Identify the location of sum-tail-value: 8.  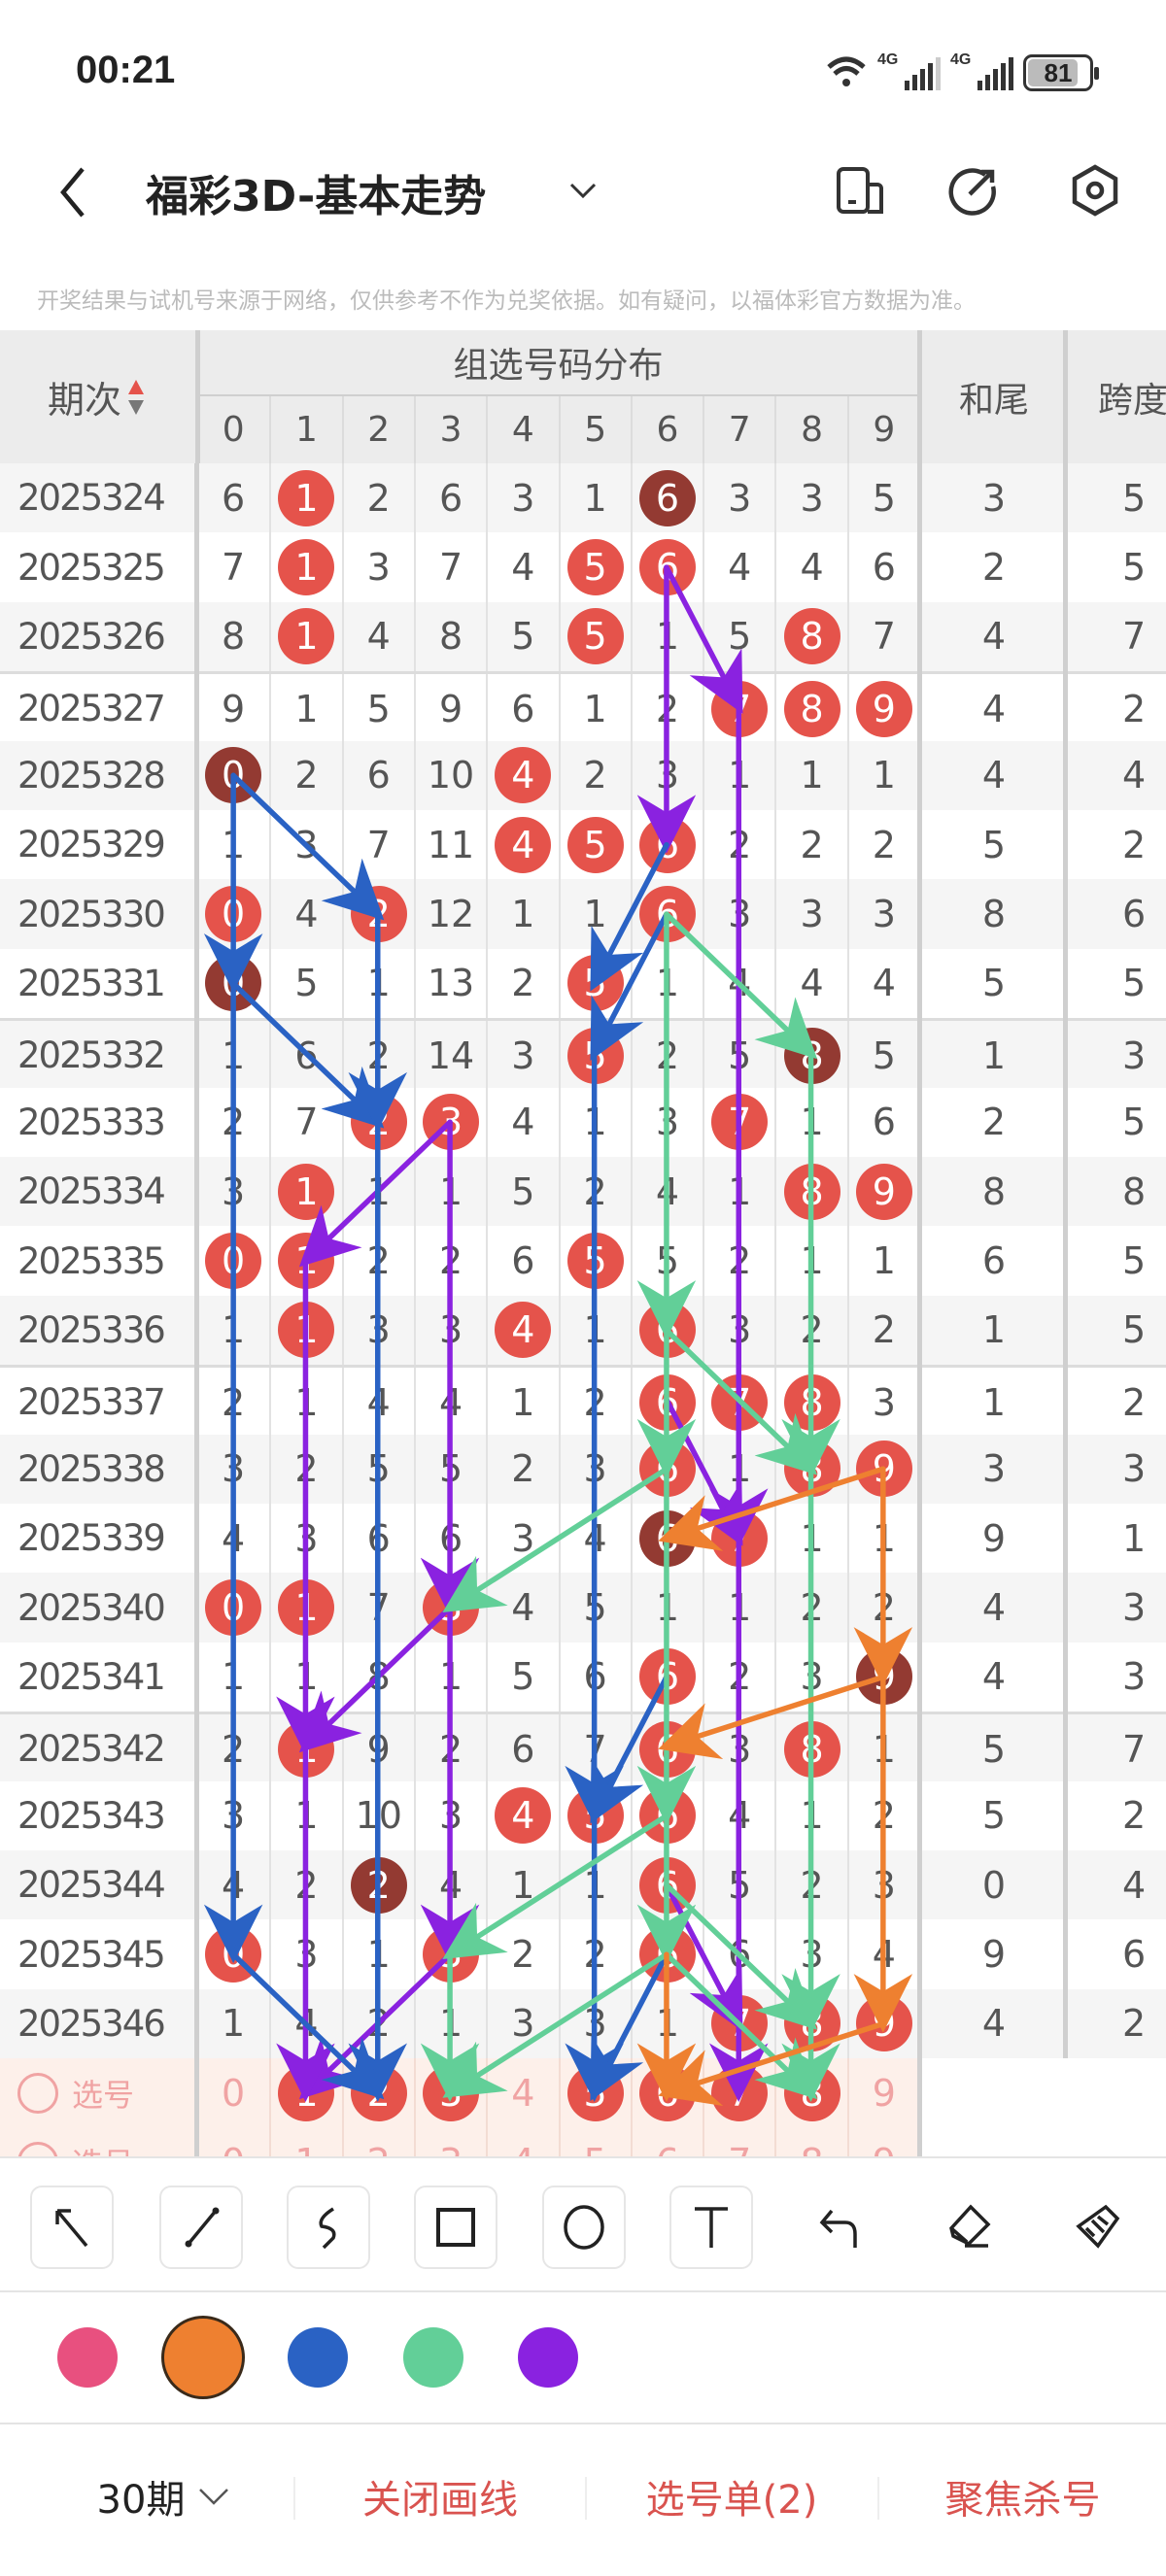
(994, 914).